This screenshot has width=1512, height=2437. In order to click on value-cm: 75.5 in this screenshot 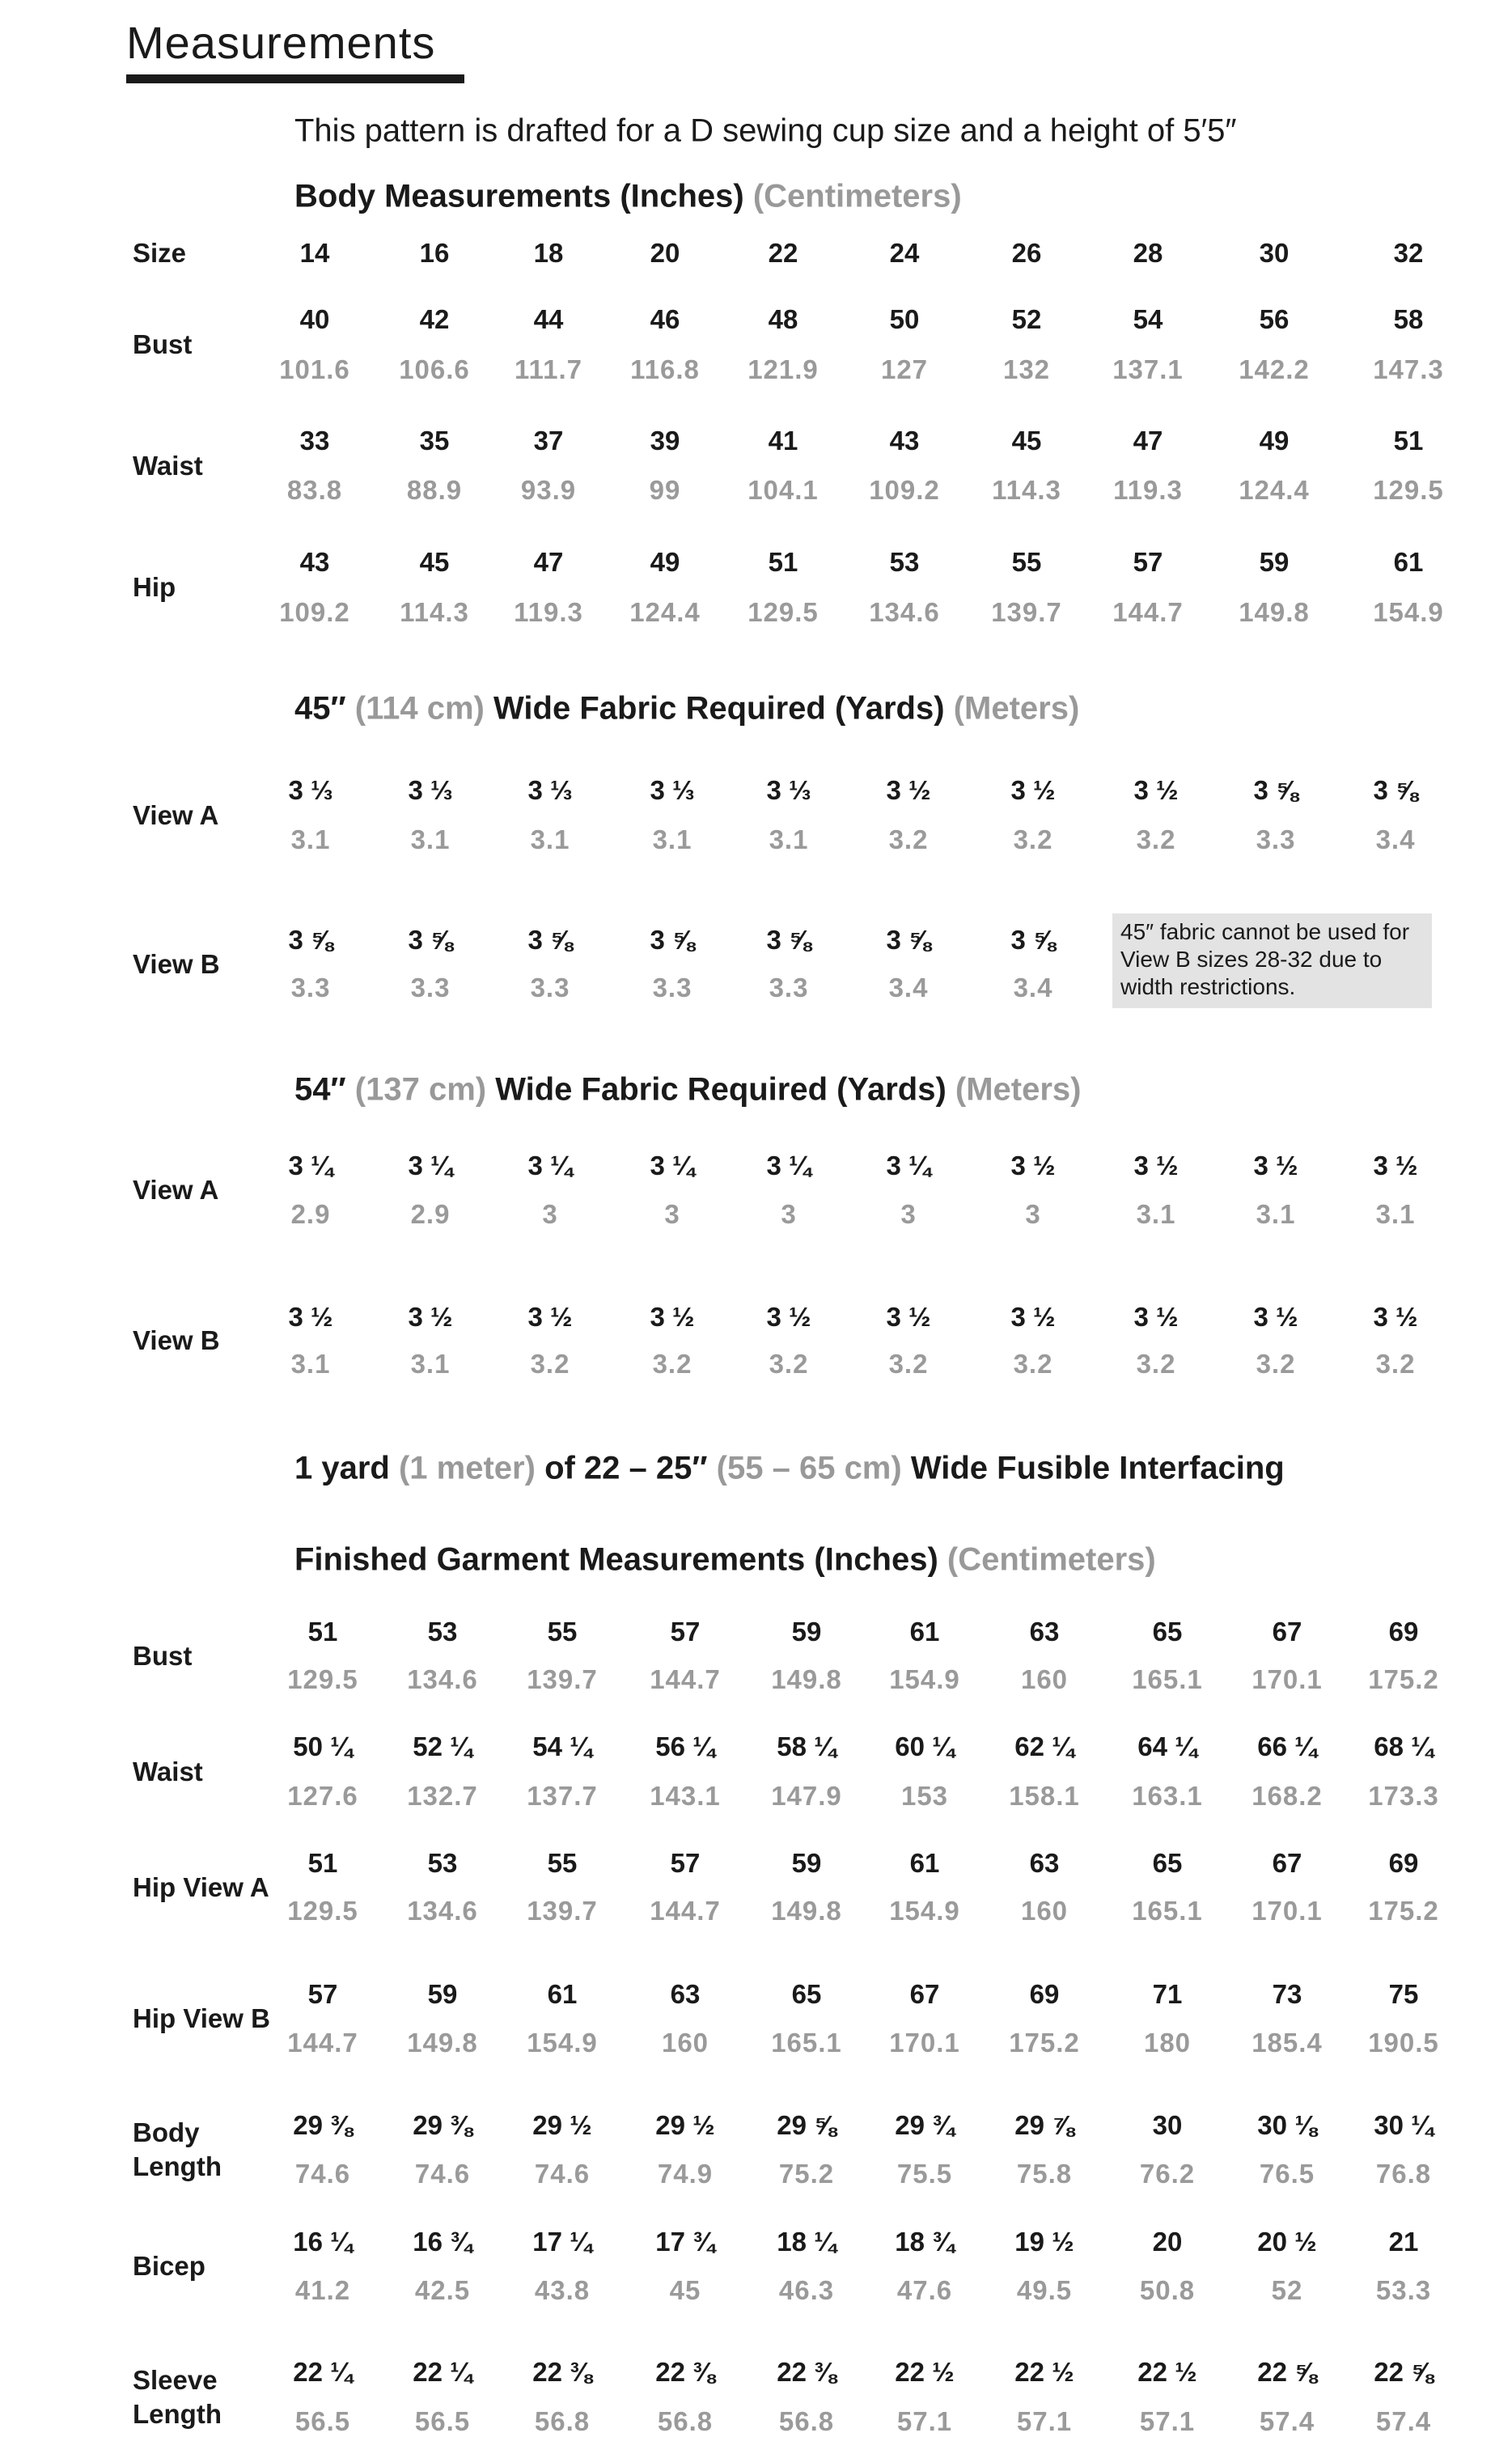, I will do `click(924, 2174)`.